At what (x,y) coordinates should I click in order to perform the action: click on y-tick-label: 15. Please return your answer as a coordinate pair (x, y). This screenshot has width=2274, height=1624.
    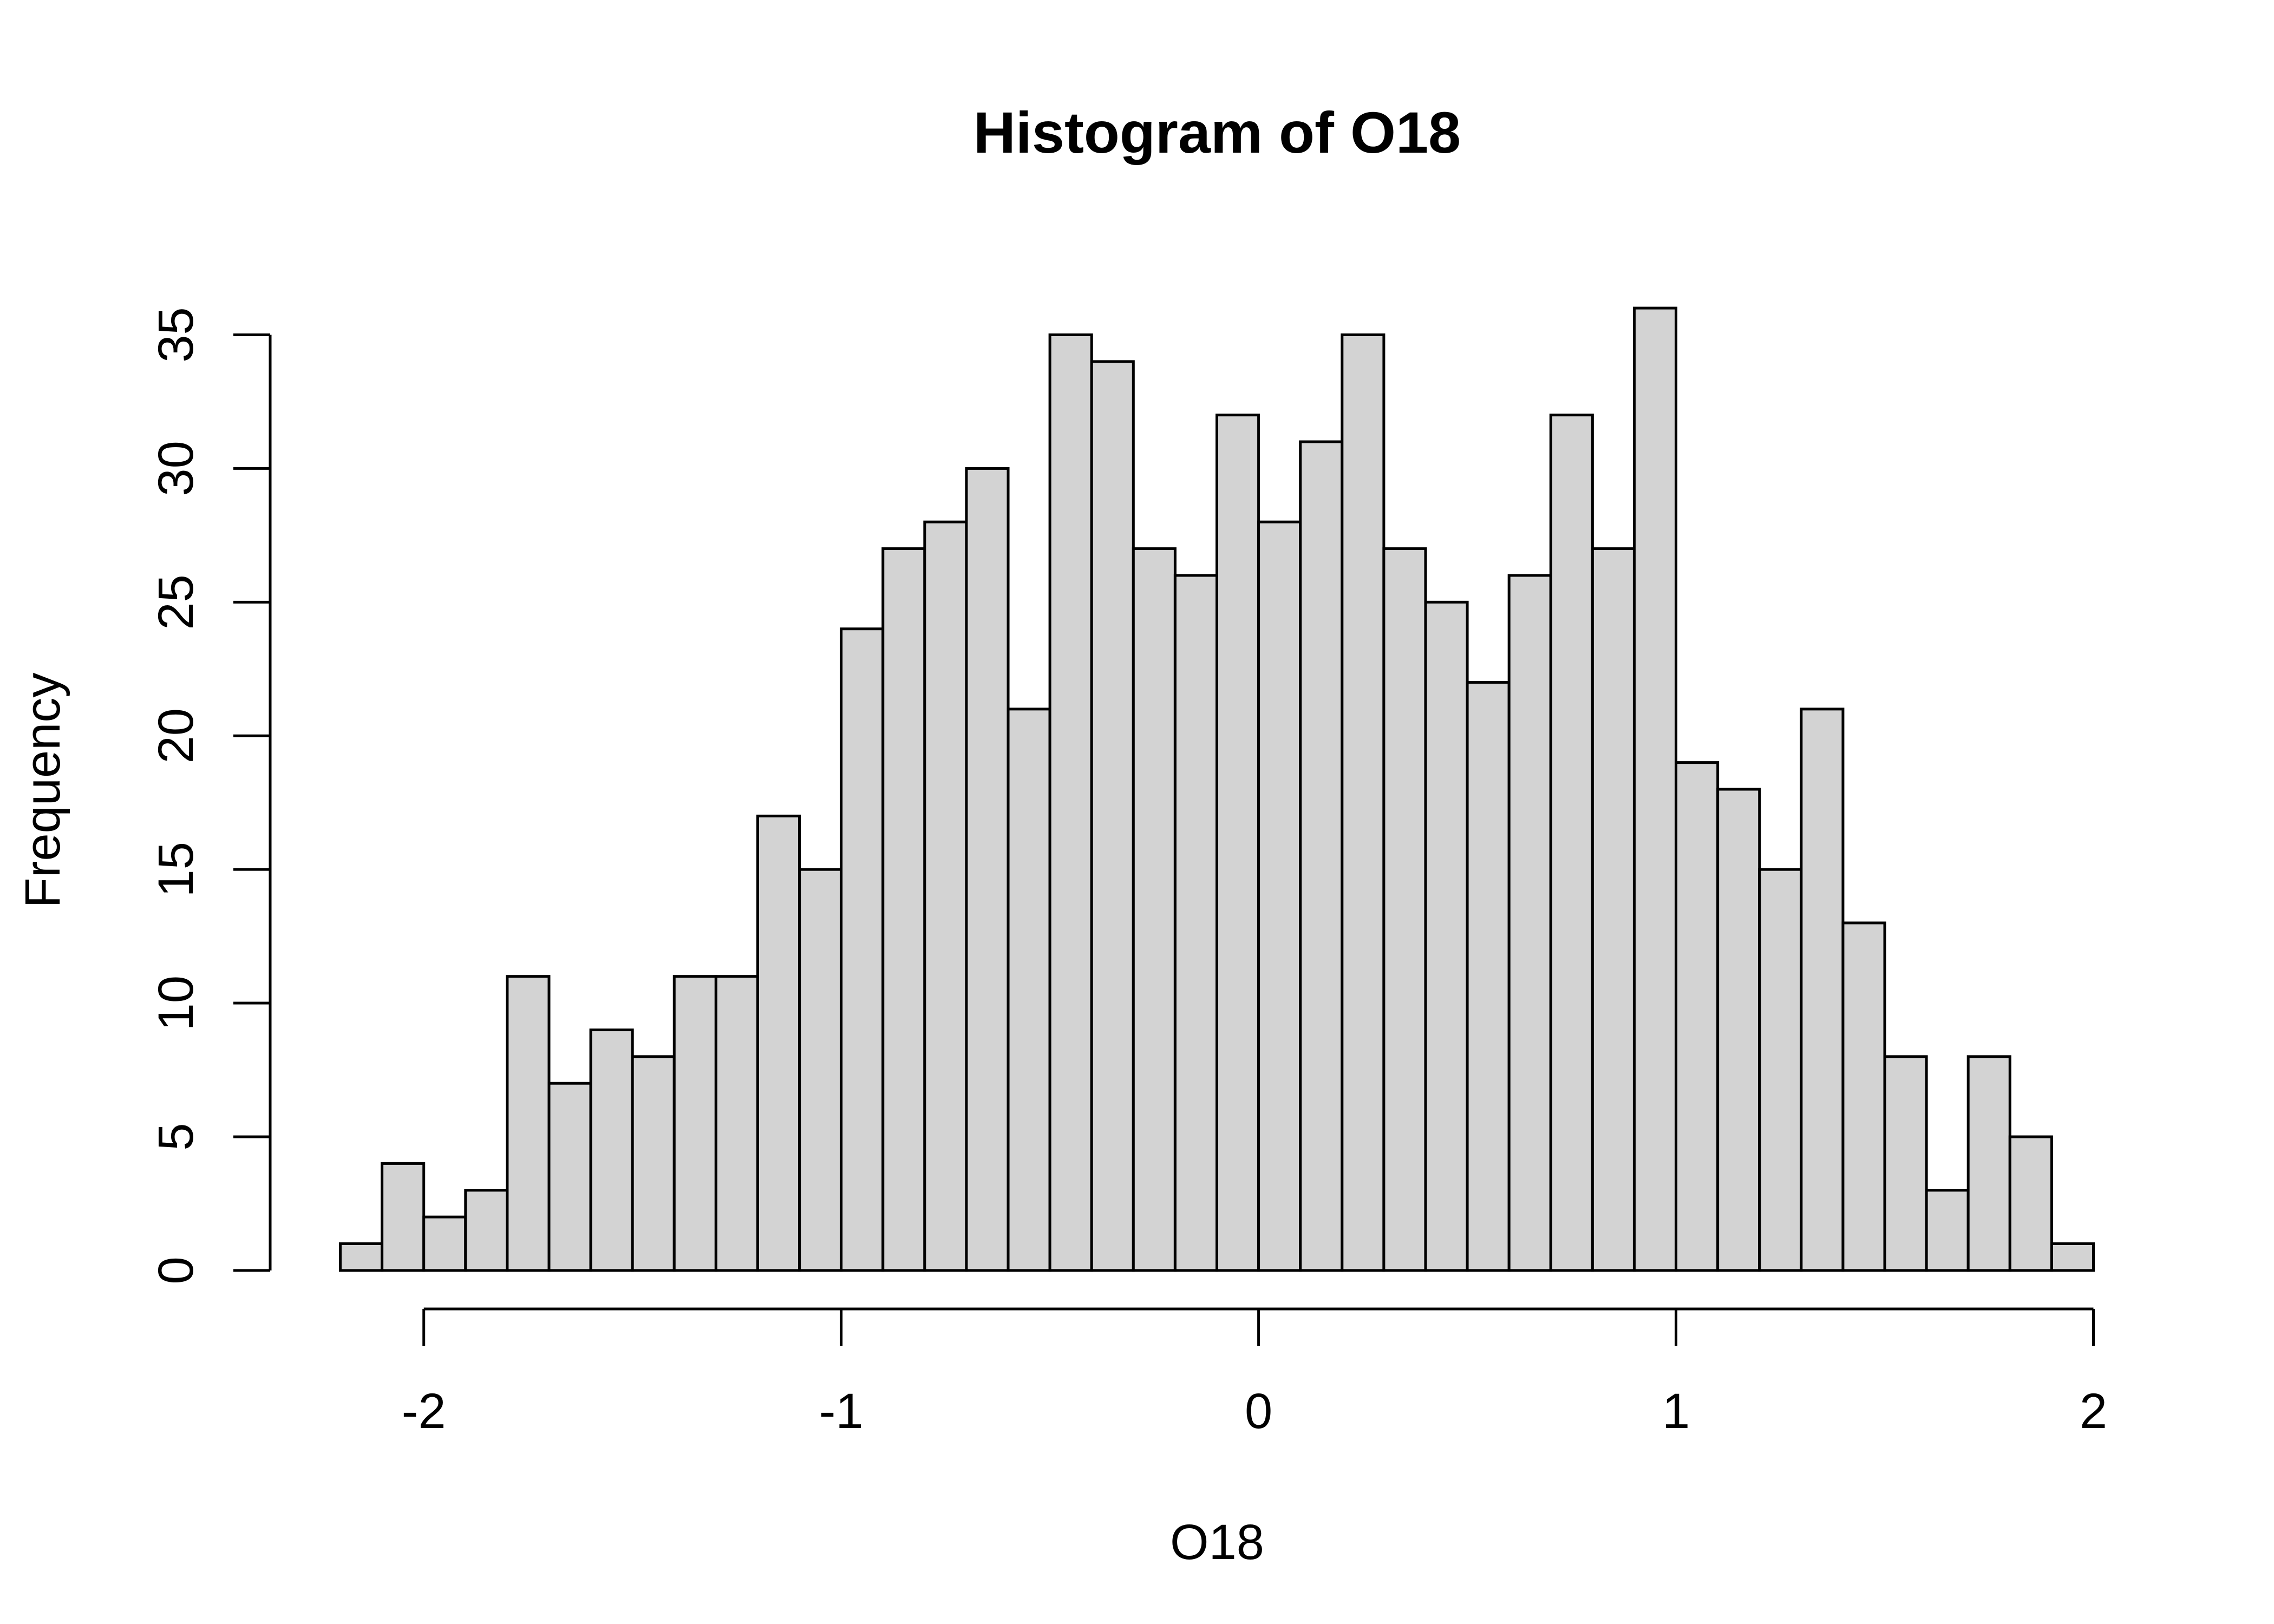
    Looking at the image, I should click on (176, 869).